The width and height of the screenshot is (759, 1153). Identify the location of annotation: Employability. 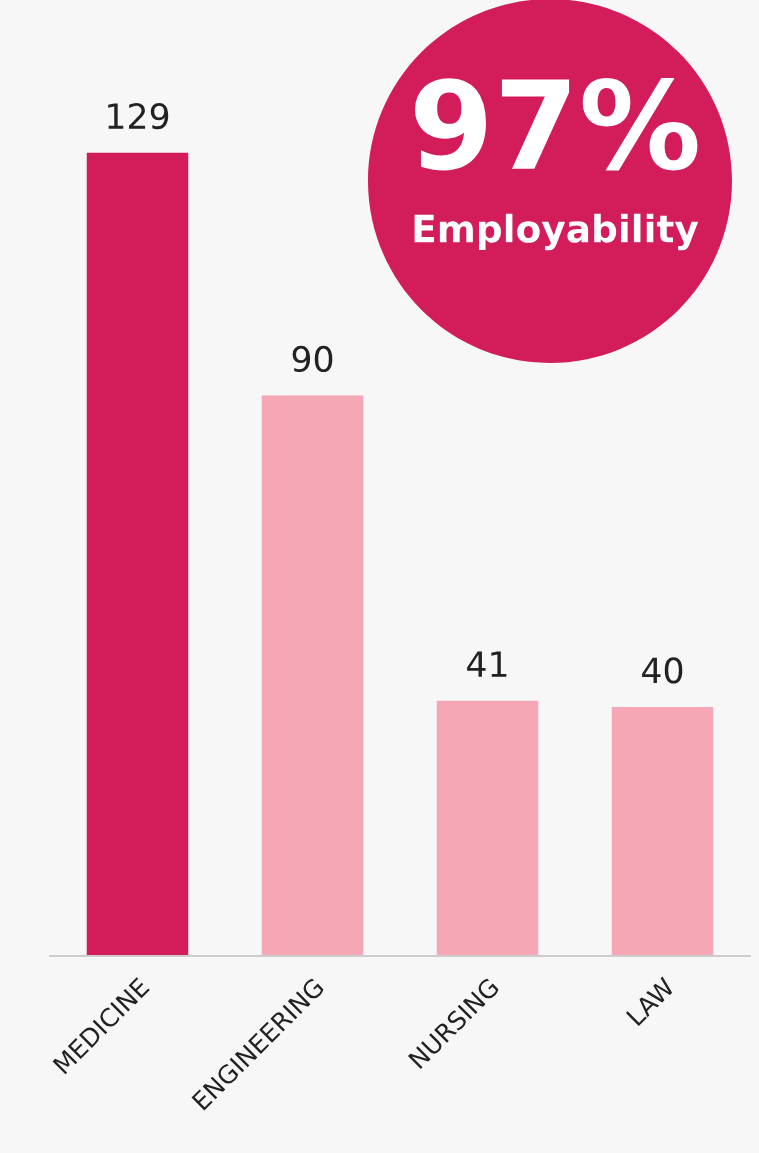
(556, 232).